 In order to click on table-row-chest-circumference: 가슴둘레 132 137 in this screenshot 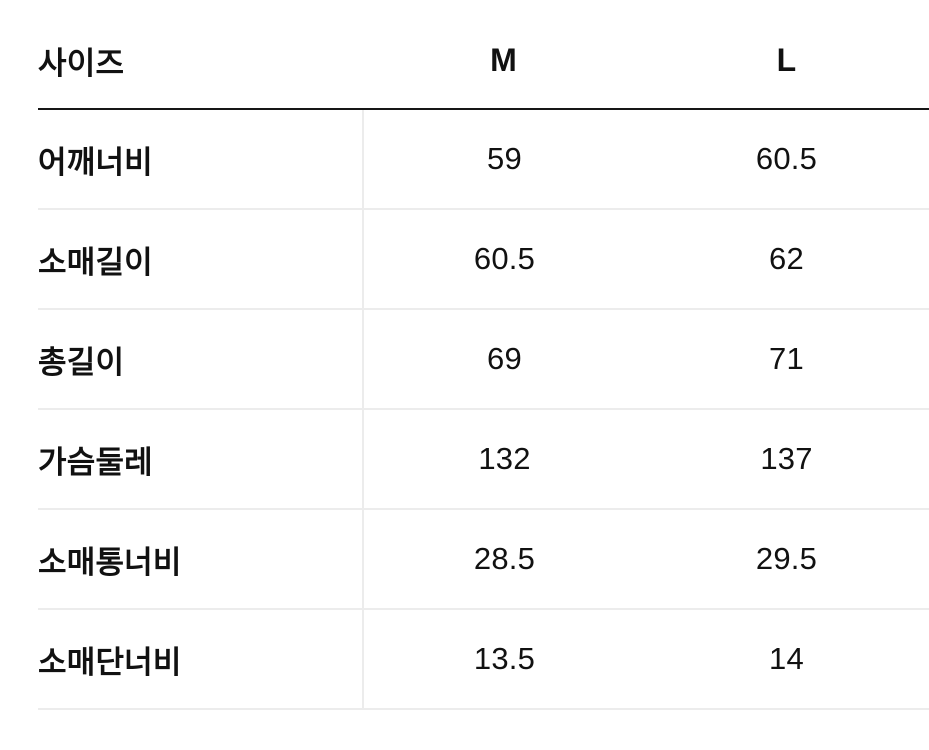, I will do `click(483, 460)`.